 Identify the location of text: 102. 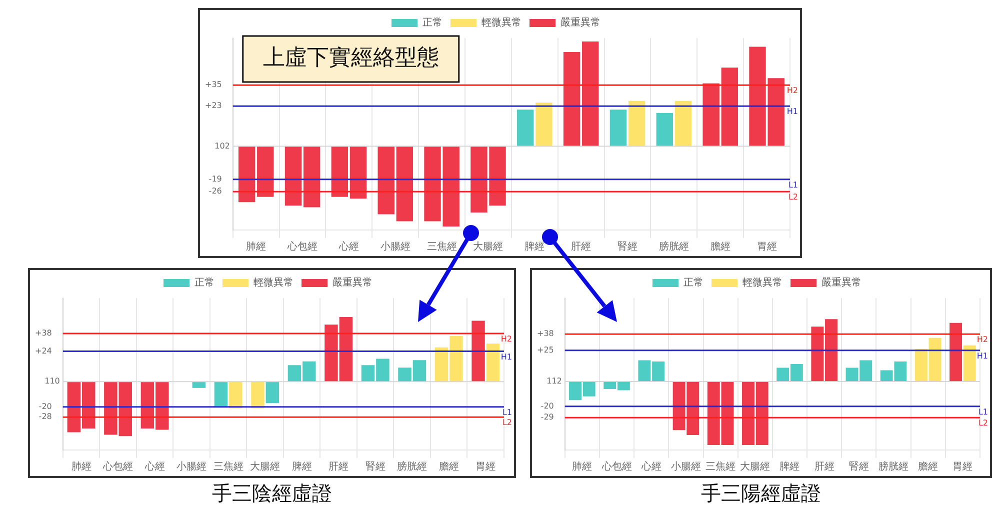
(222, 145).